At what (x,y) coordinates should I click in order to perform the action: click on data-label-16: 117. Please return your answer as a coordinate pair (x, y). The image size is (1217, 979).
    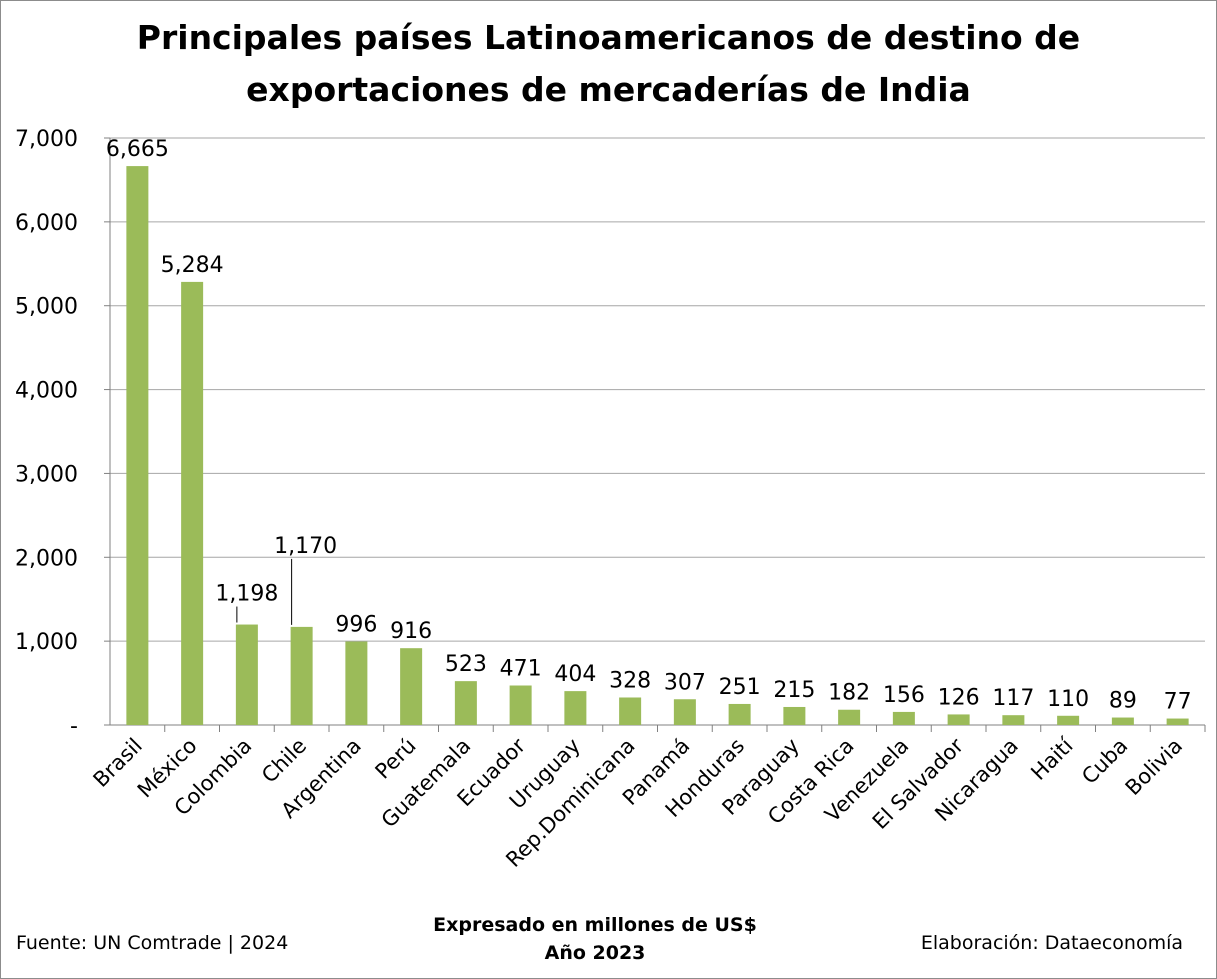
    Looking at the image, I should click on (1013, 698).